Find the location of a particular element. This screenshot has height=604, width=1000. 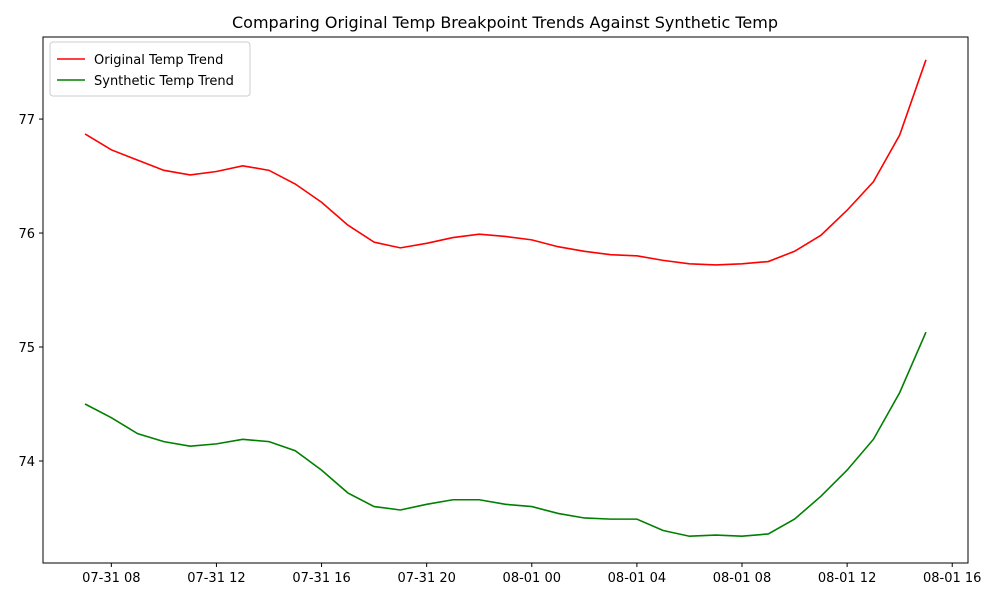

x-tick-label: 07-31 20 is located at coordinates (426, 578).